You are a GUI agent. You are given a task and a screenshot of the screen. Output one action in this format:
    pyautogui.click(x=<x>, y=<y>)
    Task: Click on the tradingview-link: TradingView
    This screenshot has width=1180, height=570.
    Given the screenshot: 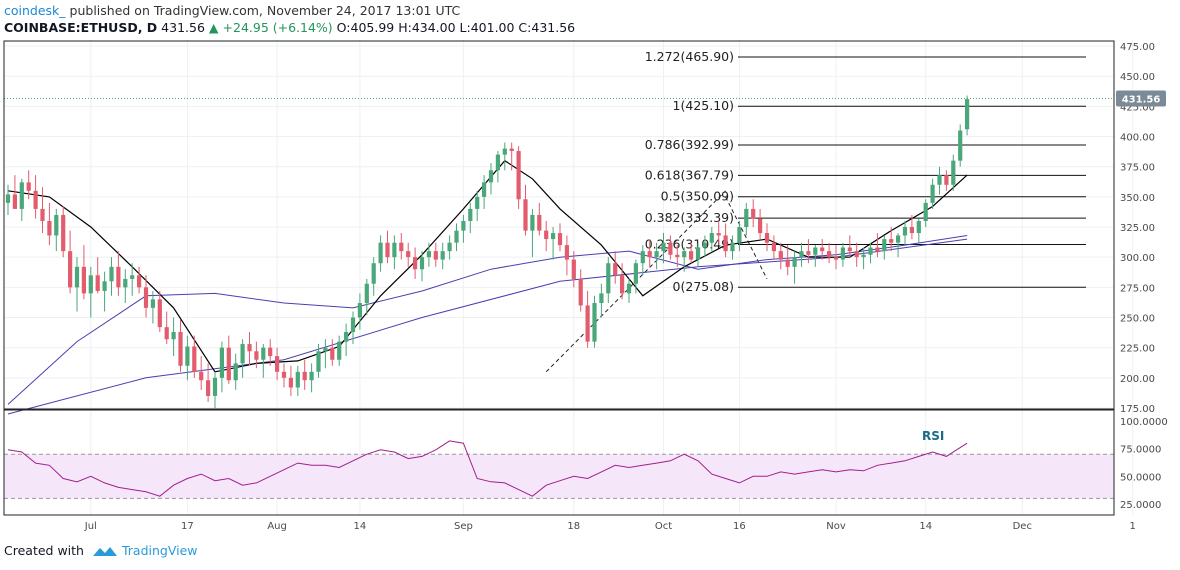 What is the action you would take?
    pyautogui.click(x=159, y=550)
    